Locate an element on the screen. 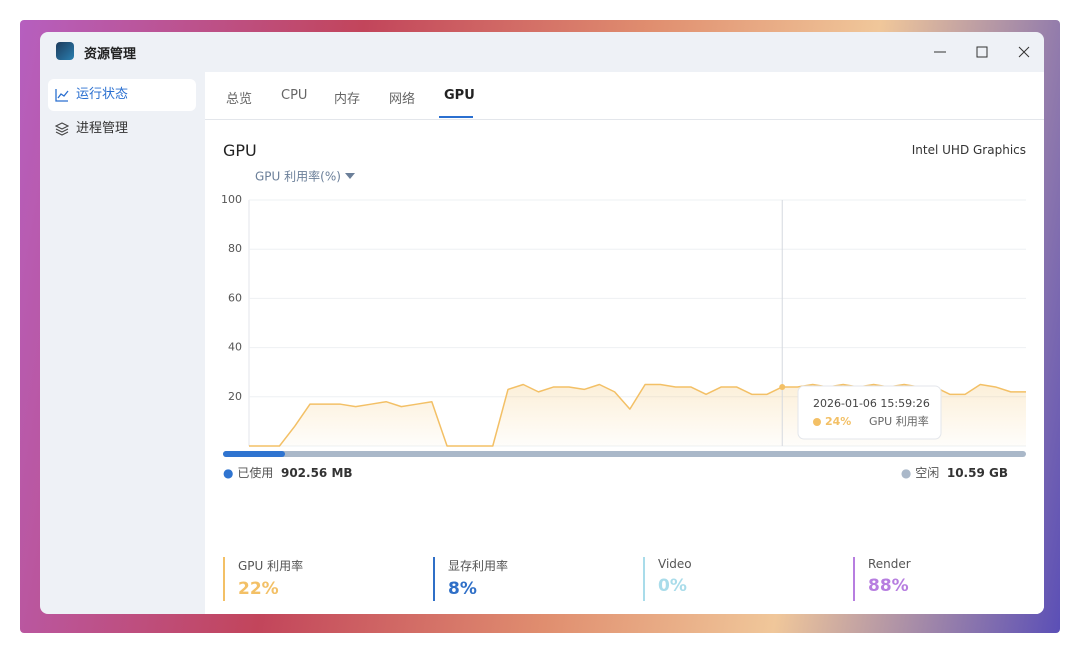 The image size is (1080, 653). device-name: Intel UHD Graphics is located at coordinates (968, 150).